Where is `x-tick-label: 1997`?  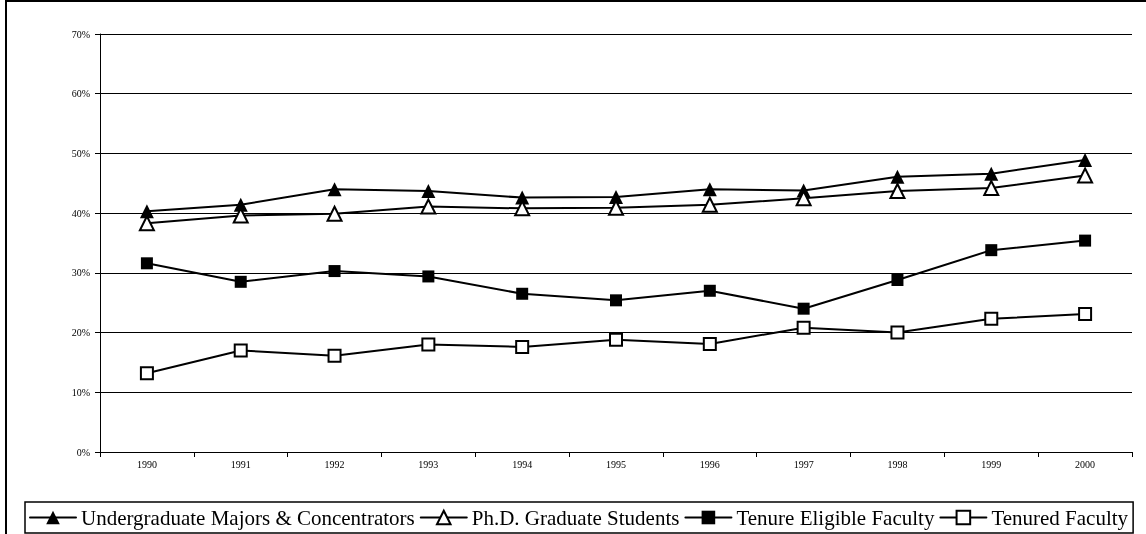
x-tick-label: 1997 is located at coordinates (803, 464).